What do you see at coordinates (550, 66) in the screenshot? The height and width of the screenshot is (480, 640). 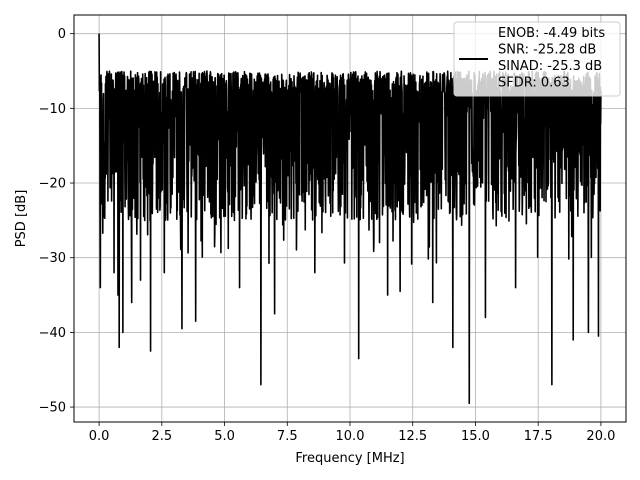 I see `legend-text-sinad: SINAD: -25.3 dB` at bounding box center [550, 66].